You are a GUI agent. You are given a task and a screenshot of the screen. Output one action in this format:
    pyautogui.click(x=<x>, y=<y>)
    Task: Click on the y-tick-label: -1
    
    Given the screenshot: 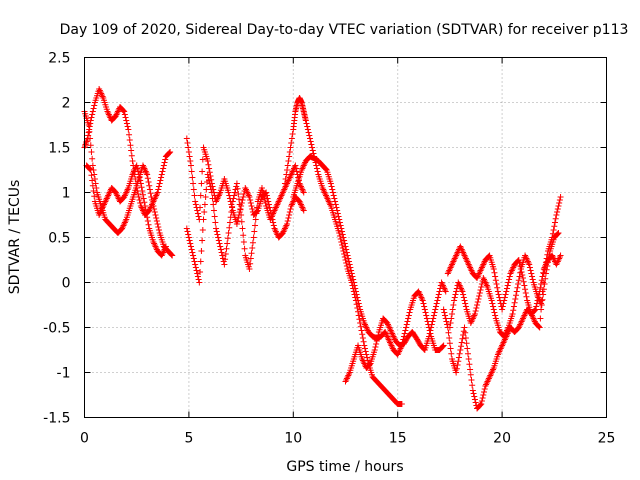 What is the action you would take?
    pyautogui.click(x=64, y=374)
    